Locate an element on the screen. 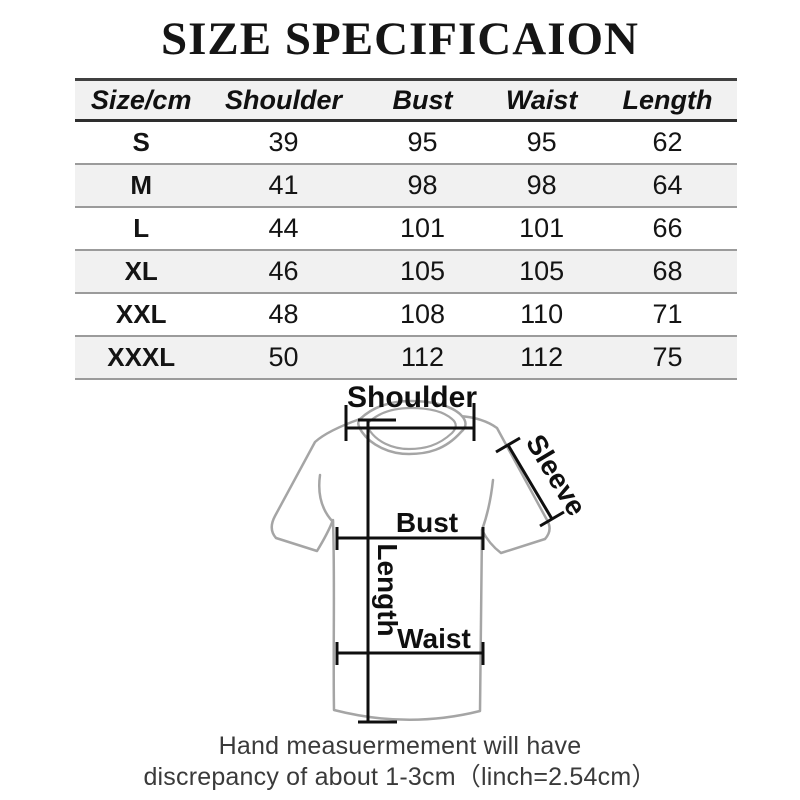 The image size is (800, 800). waist-cell: 101 is located at coordinates (542, 228).